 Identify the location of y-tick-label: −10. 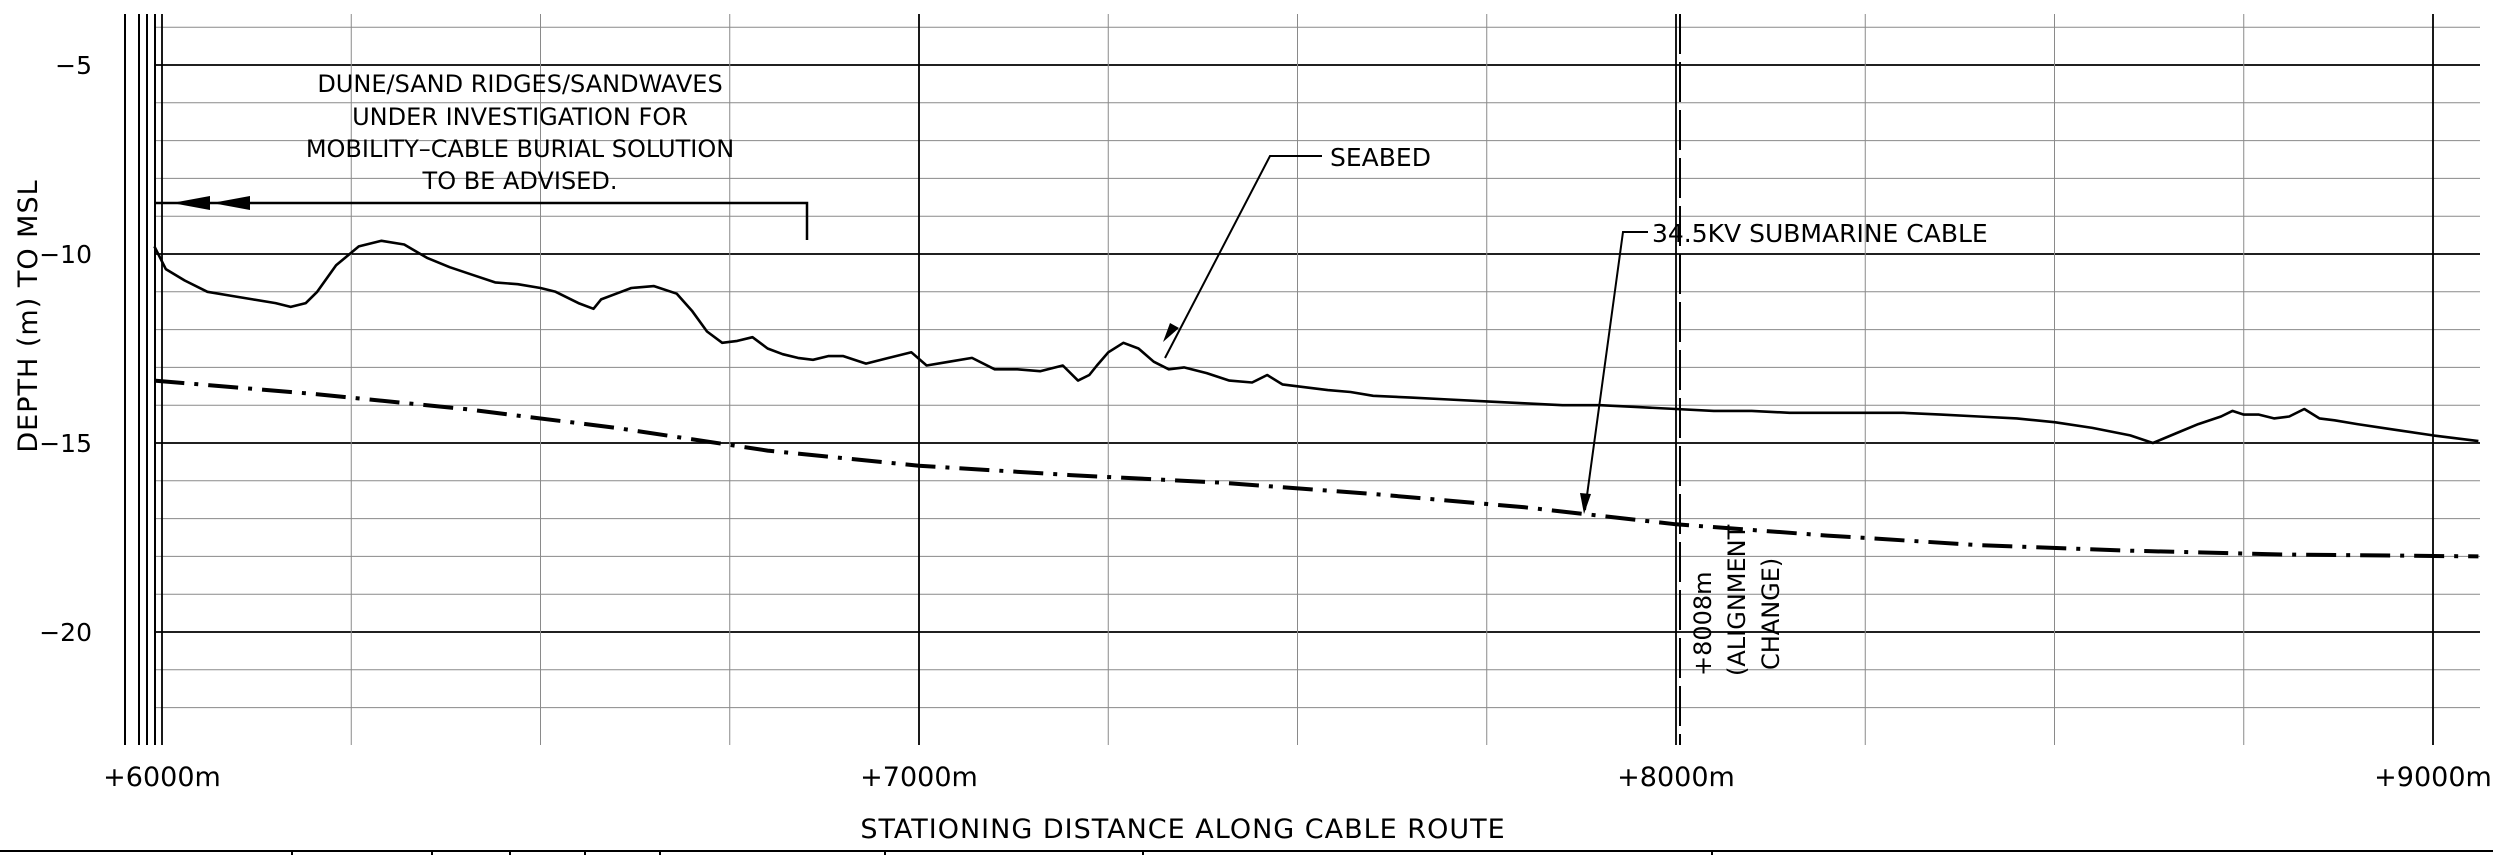
(65, 254).